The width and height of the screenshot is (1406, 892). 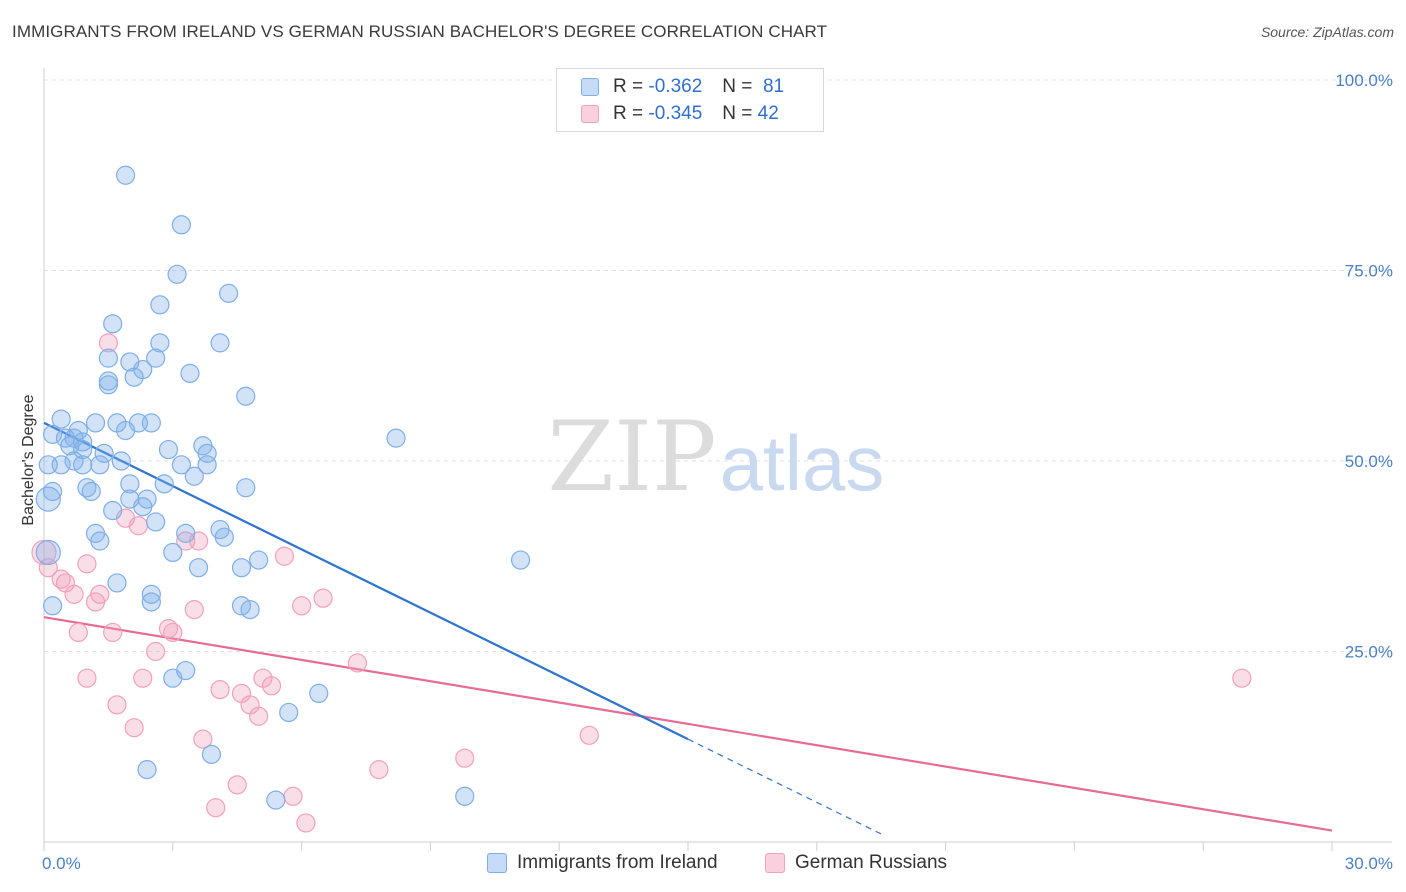 What do you see at coordinates (617, 862) in the screenshot?
I see `bottom-legend-label: Immigrants from Ireland` at bounding box center [617, 862].